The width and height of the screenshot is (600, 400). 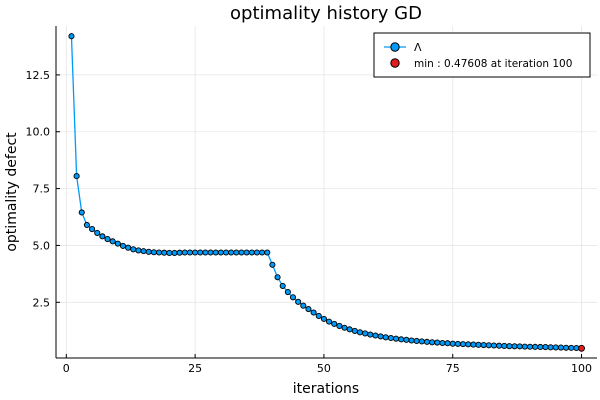 What do you see at coordinates (482, 55) in the screenshot?
I see `legend: Λ min : 0.47608 at iteration 100` at bounding box center [482, 55].